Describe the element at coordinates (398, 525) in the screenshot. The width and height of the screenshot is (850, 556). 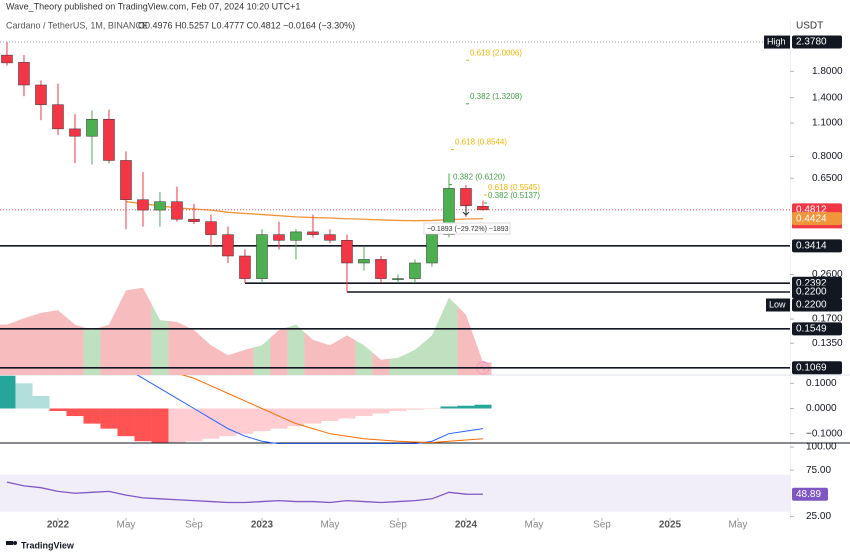
I see `x-tick-label: Sep` at that location.